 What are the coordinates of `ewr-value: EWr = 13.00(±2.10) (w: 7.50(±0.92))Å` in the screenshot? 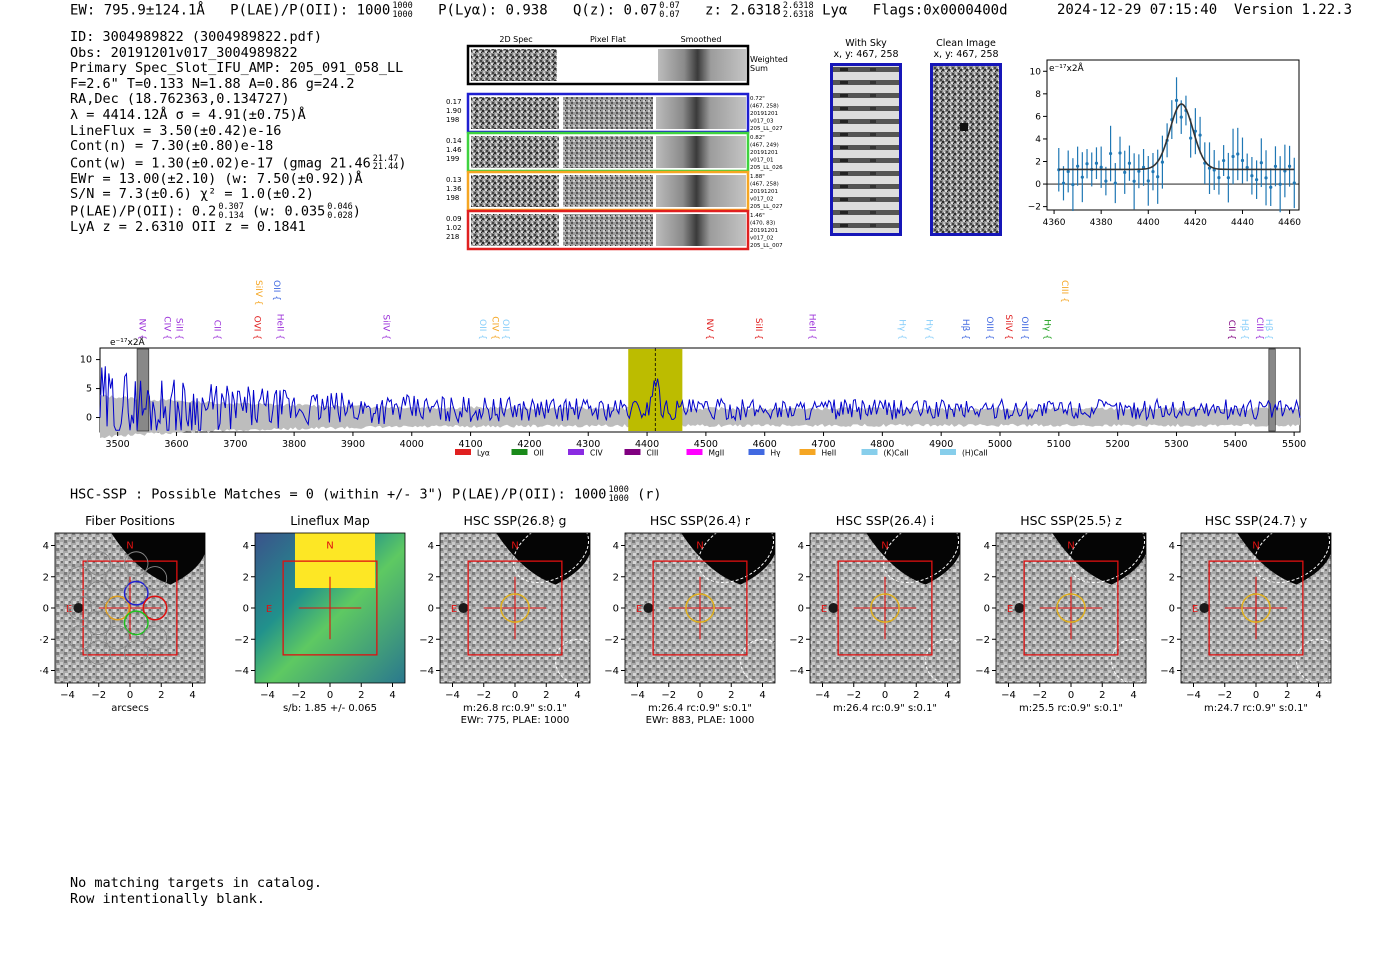 It's located at (216, 178).